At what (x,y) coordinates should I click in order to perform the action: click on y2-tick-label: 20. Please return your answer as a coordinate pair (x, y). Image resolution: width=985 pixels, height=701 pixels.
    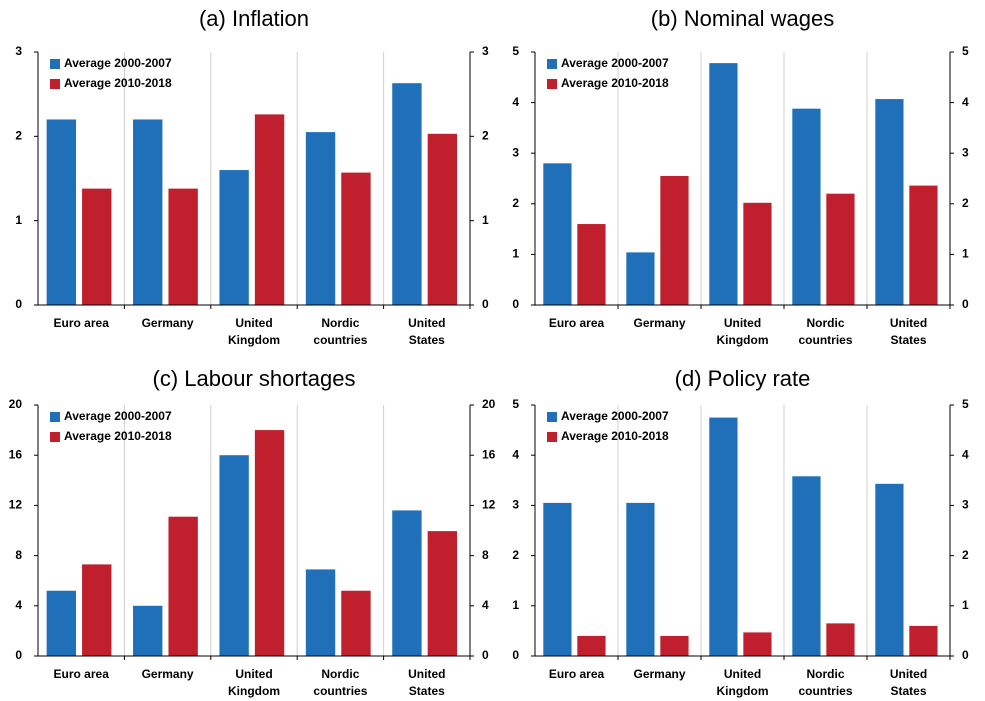
    Looking at the image, I should click on (489, 404).